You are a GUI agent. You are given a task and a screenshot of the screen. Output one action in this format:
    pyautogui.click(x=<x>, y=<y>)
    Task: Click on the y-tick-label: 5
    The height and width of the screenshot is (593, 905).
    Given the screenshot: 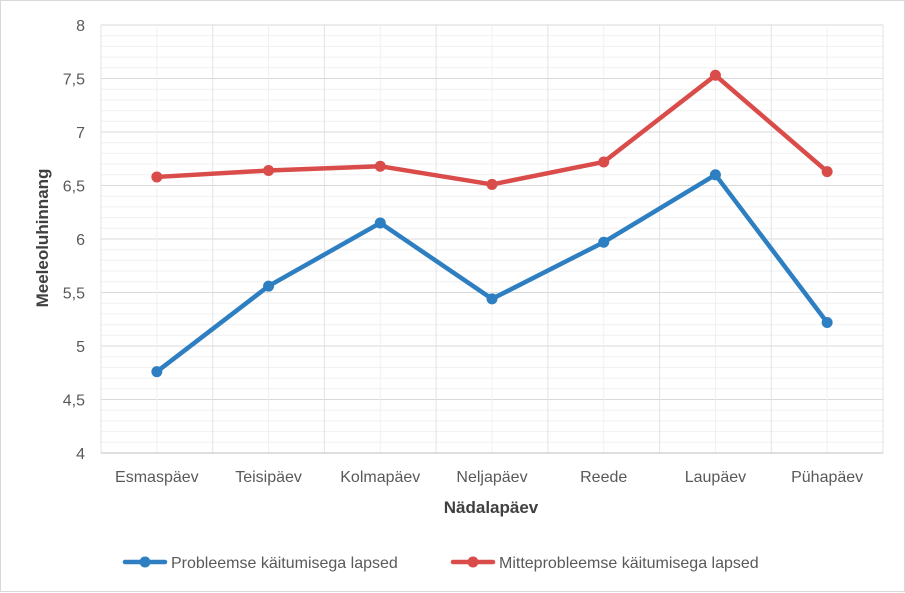 What is the action you would take?
    pyautogui.click(x=80, y=347)
    